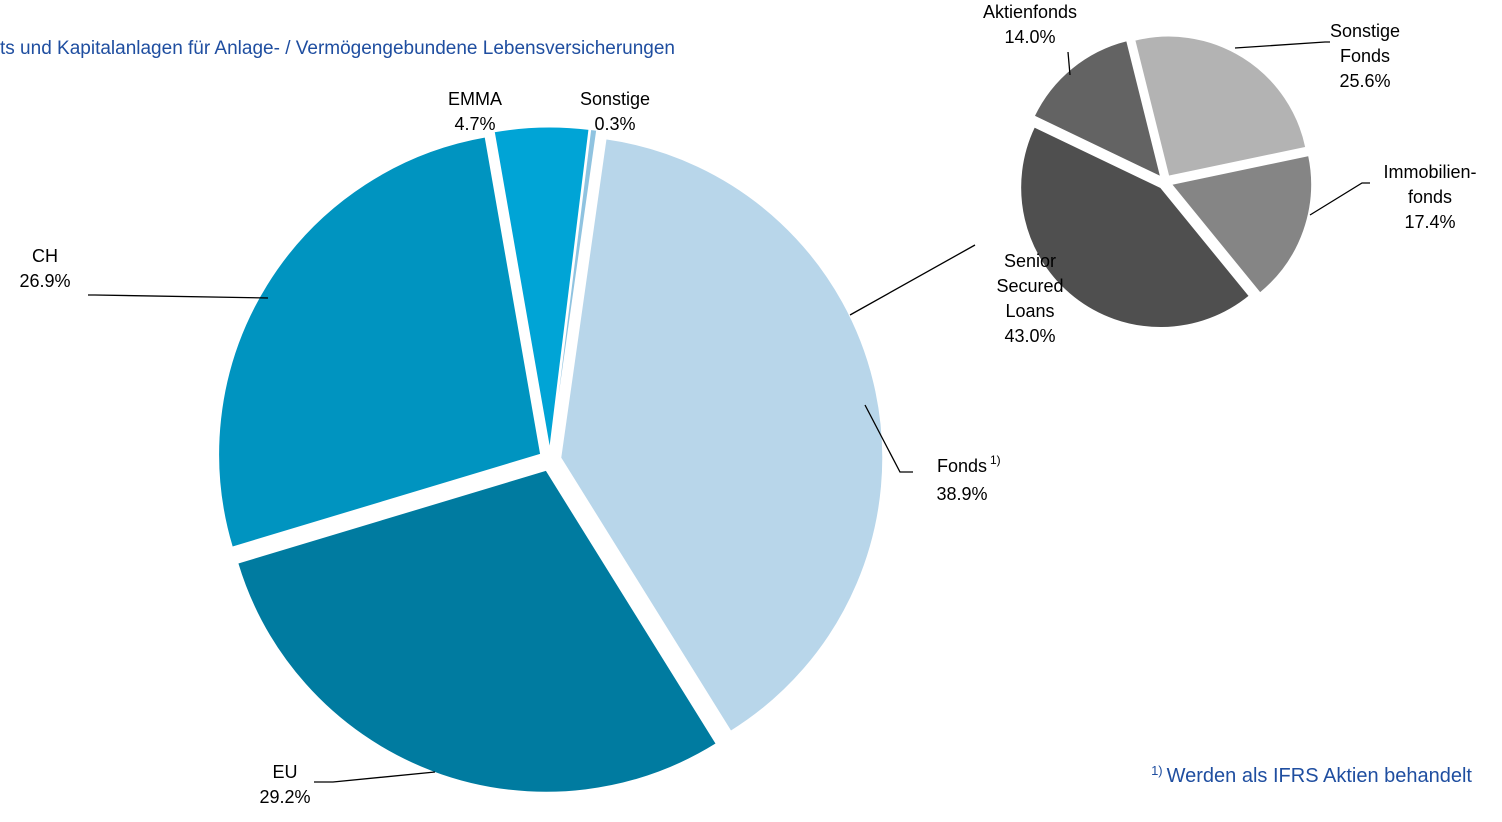  Describe the element at coordinates (962, 466) in the screenshot. I see `slice-label: Fonds` at that location.